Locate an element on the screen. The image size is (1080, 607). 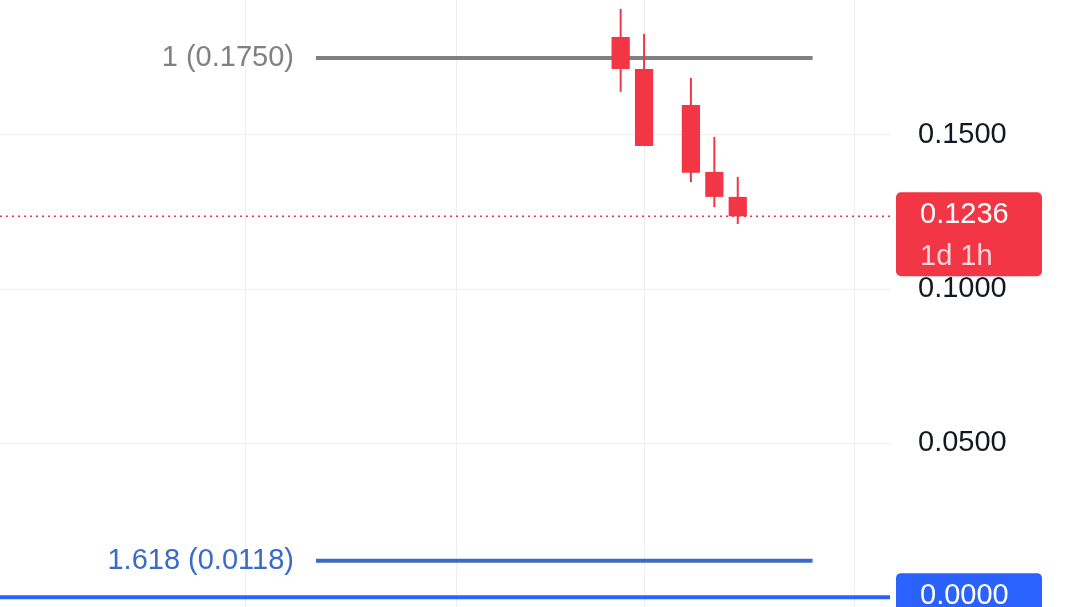
ref-line-label: 0.1236 is located at coordinates (964, 213).